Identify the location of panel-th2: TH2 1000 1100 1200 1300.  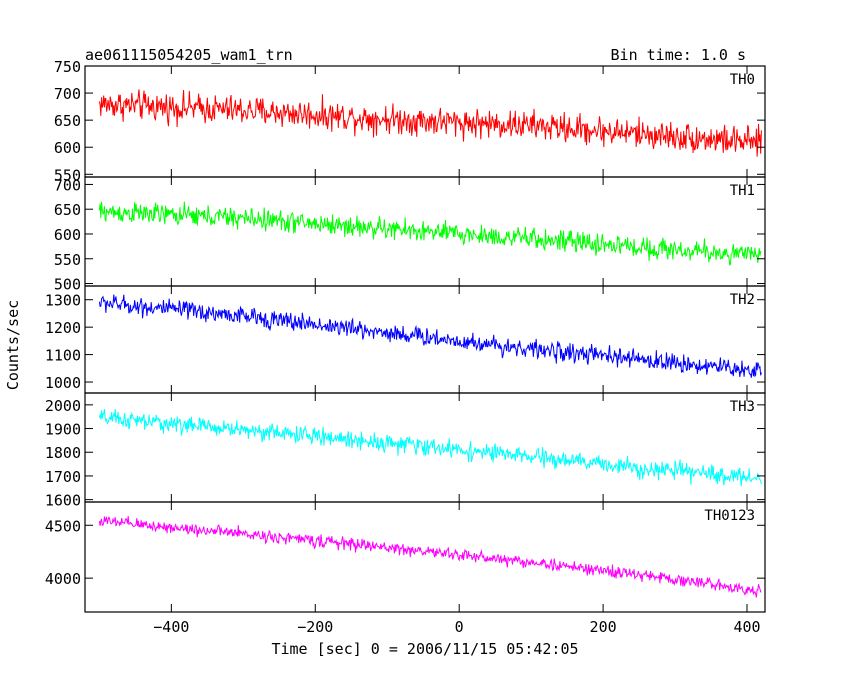
(405, 339).